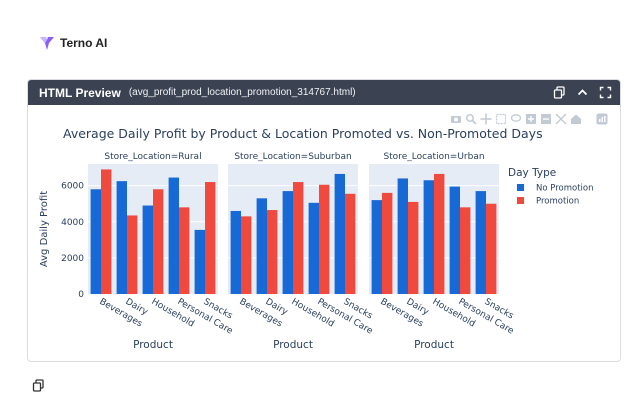  Describe the element at coordinates (565, 189) in the screenshot. I see `legend-item: No Promotion` at that location.